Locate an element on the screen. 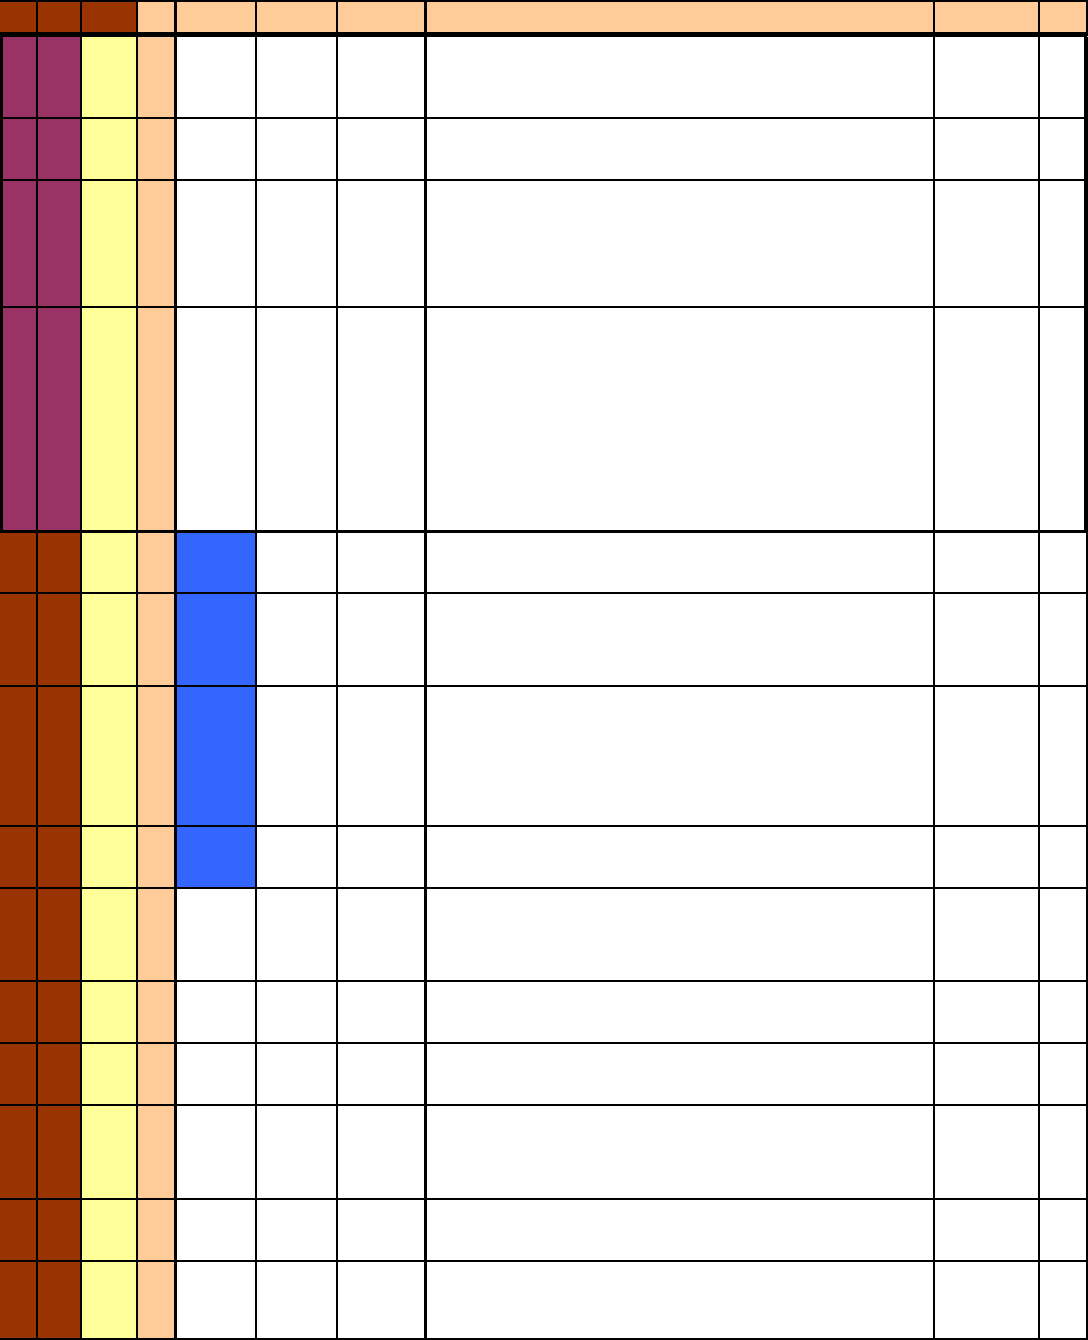 This screenshot has width=1088, height=1340. cell-r2-c9 is located at coordinates (987, 150).